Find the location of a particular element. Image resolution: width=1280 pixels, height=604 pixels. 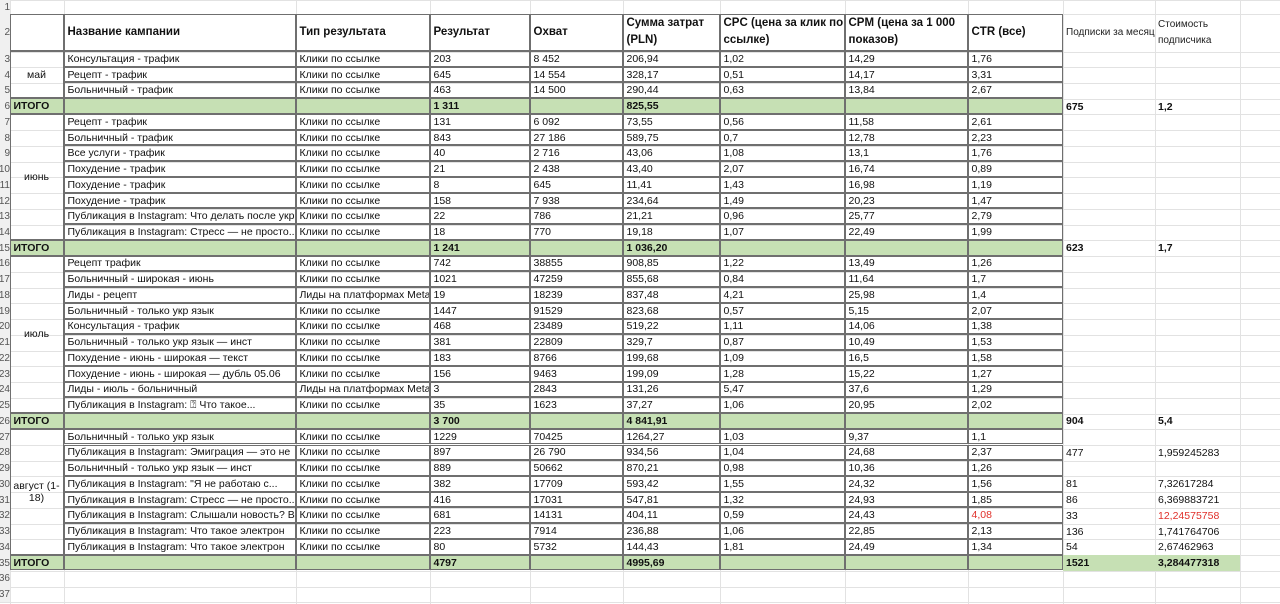

cell: 203 is located at coordinates (479, 59).